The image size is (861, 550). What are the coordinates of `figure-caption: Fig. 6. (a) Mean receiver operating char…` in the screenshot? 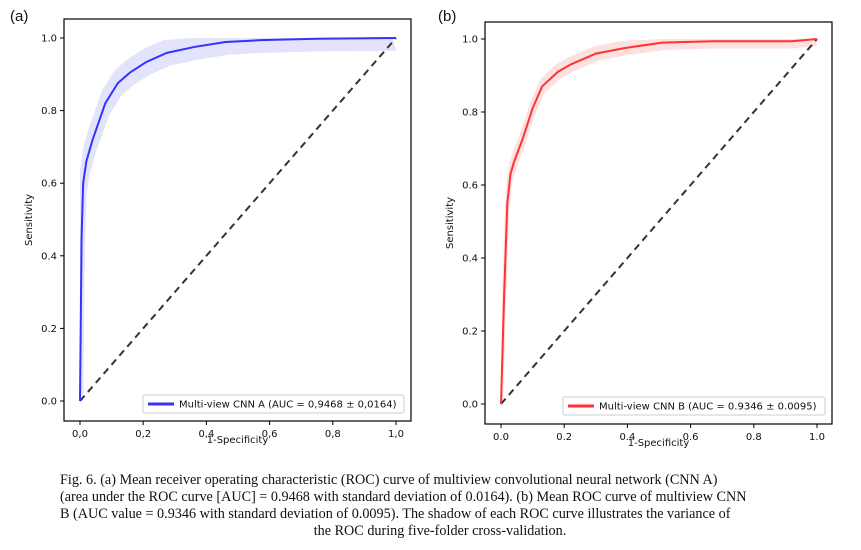 It's located at (440, 506).